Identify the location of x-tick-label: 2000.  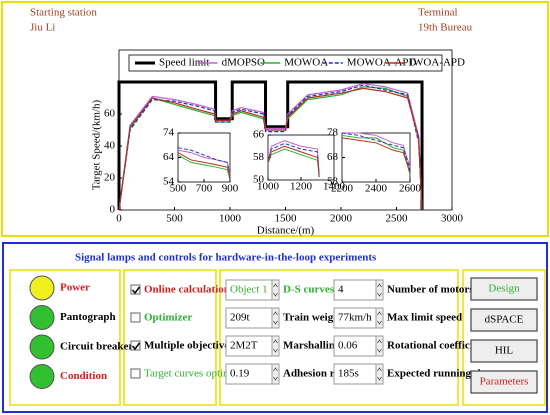
(341, 219).